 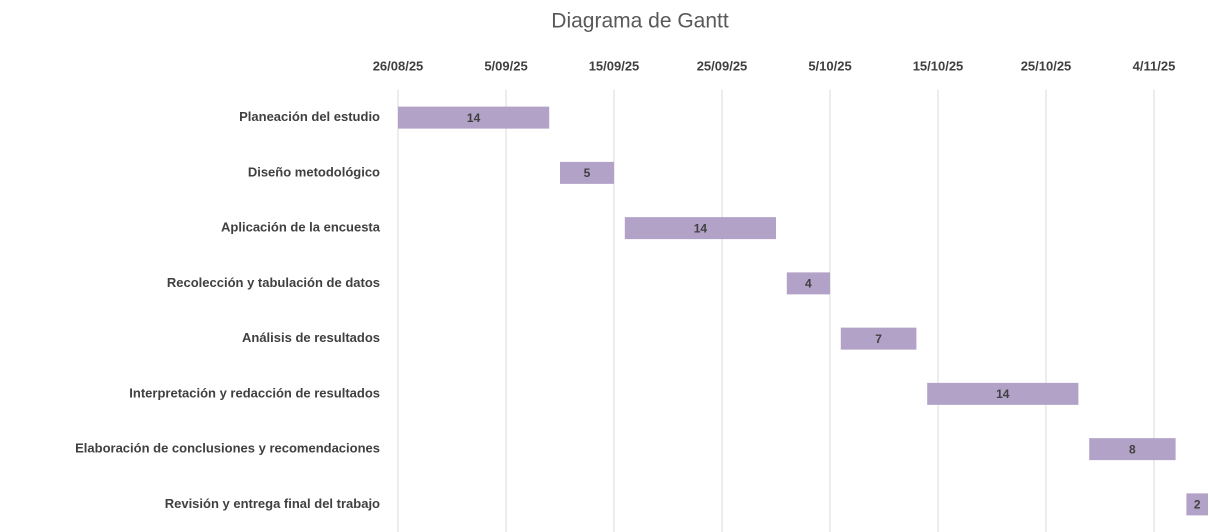 What do you see at coordinates (829, 65) in the screenshot?
I see `x-tick-label: 5/10/25` at bounding box center [829, 65].